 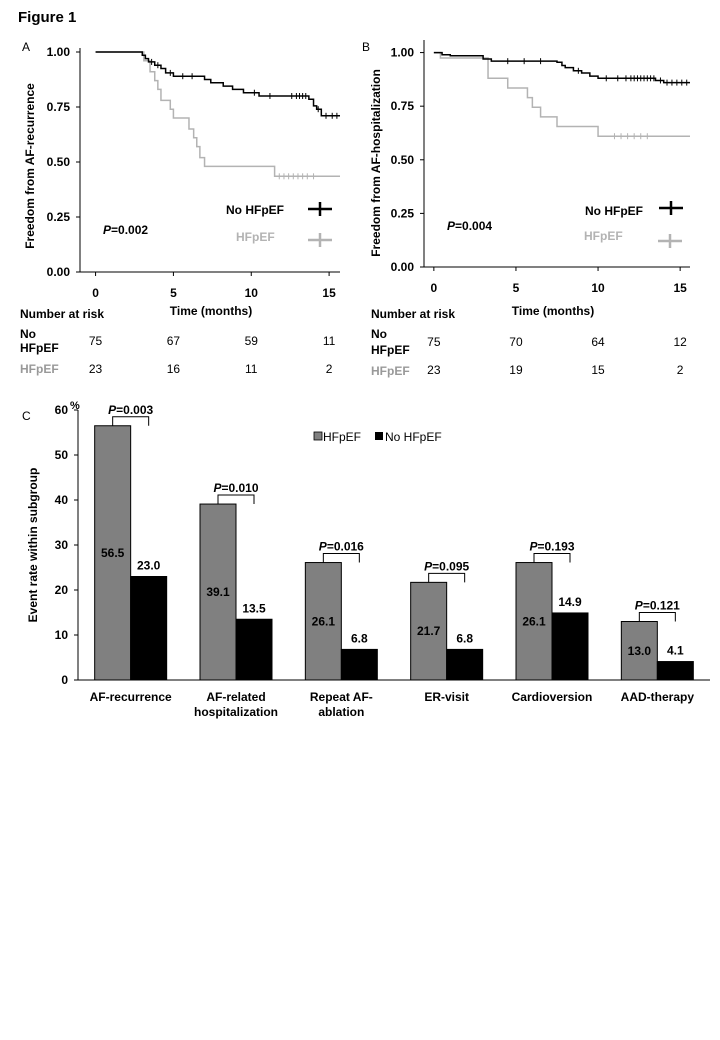 What do you see at coordinates (62, 635) in the screenshot?
I see `bar-y-tick-label: 10` at bounding box center [62, 635].